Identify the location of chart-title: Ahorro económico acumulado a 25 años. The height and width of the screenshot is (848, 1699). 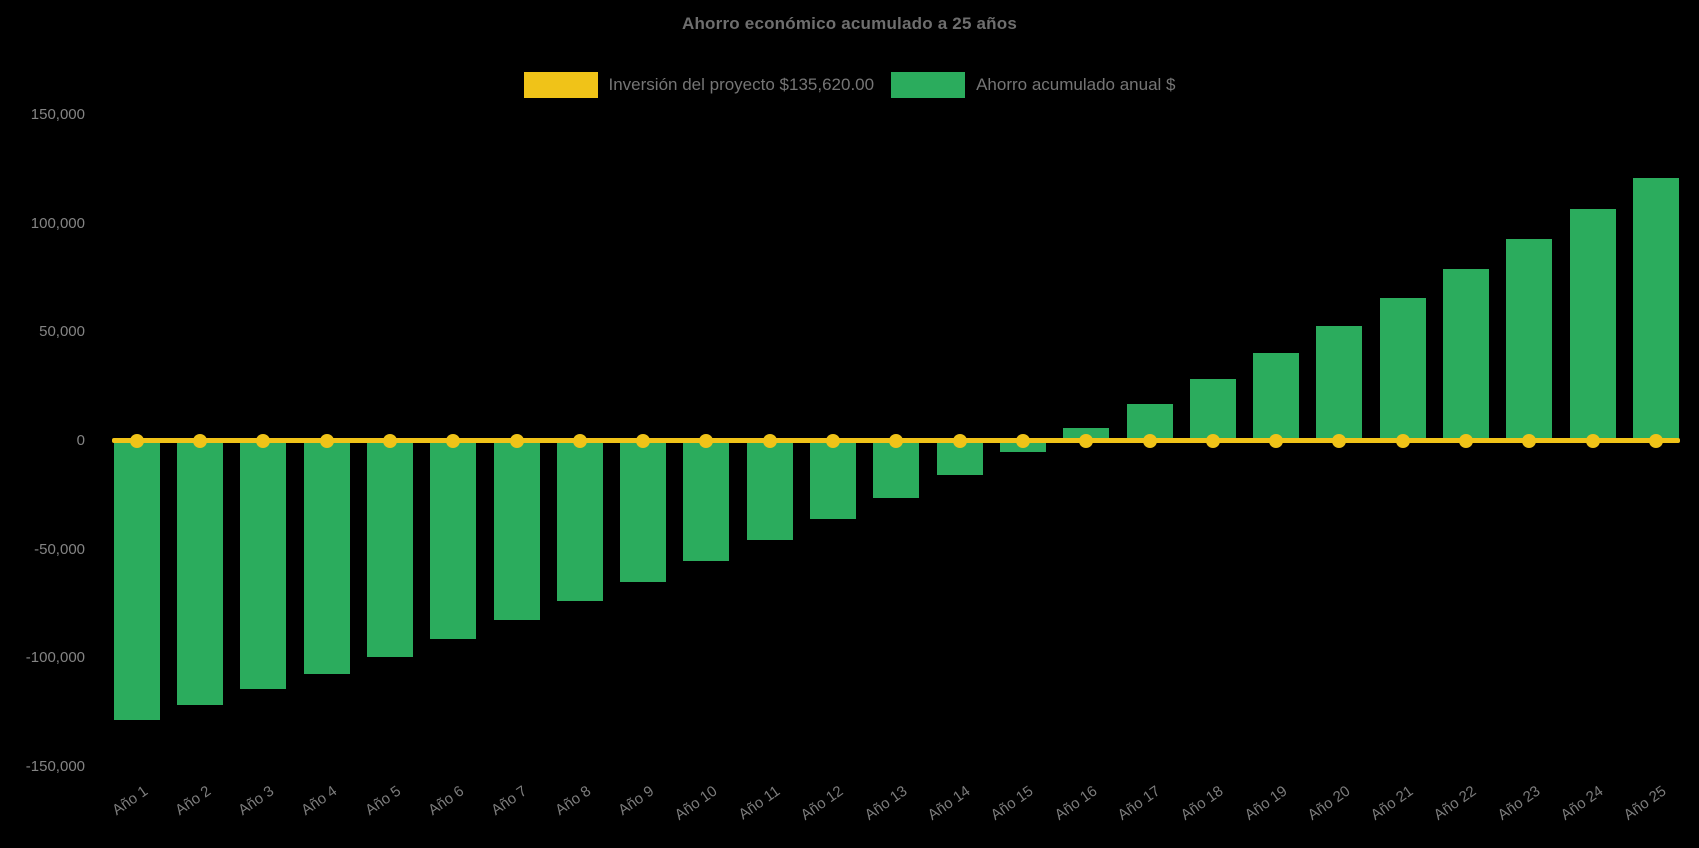
(849, 23).